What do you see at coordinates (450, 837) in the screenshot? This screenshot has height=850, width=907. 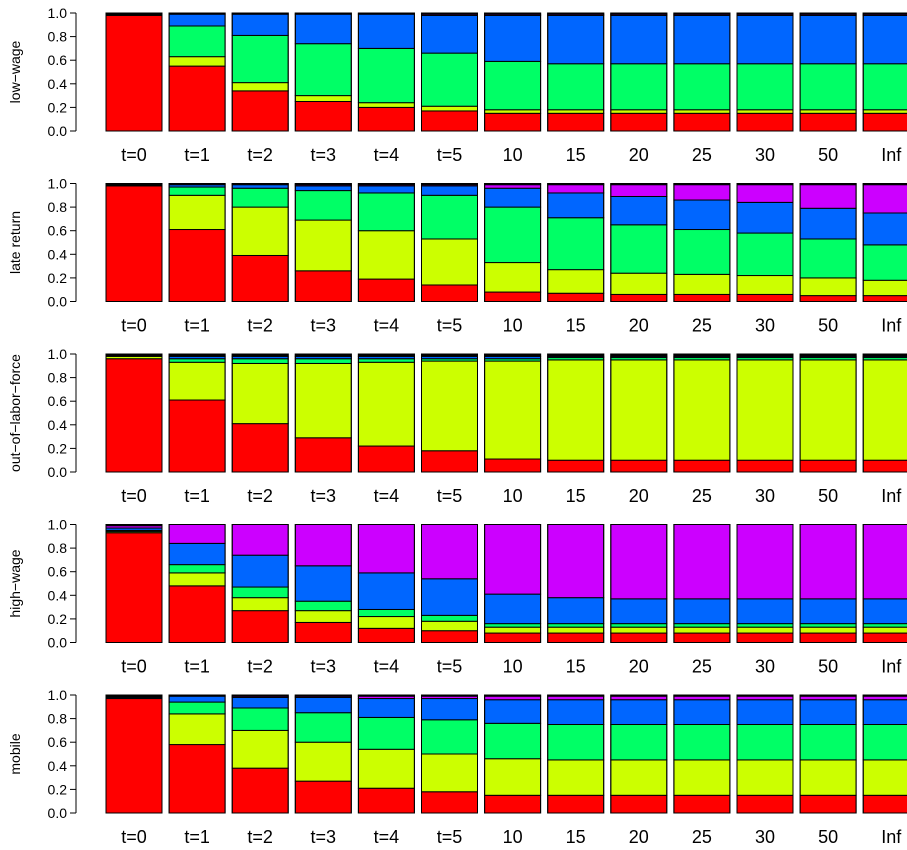 I see `x-category-label: t=5` at bounding box center [450, 837].